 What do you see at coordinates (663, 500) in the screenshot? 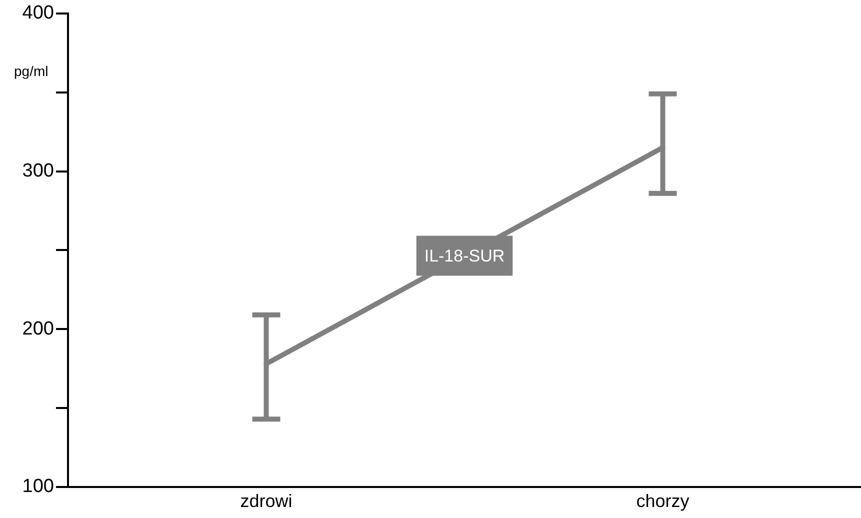
I see `x-tick-label: chorzy` at bounding box center [663, 500].